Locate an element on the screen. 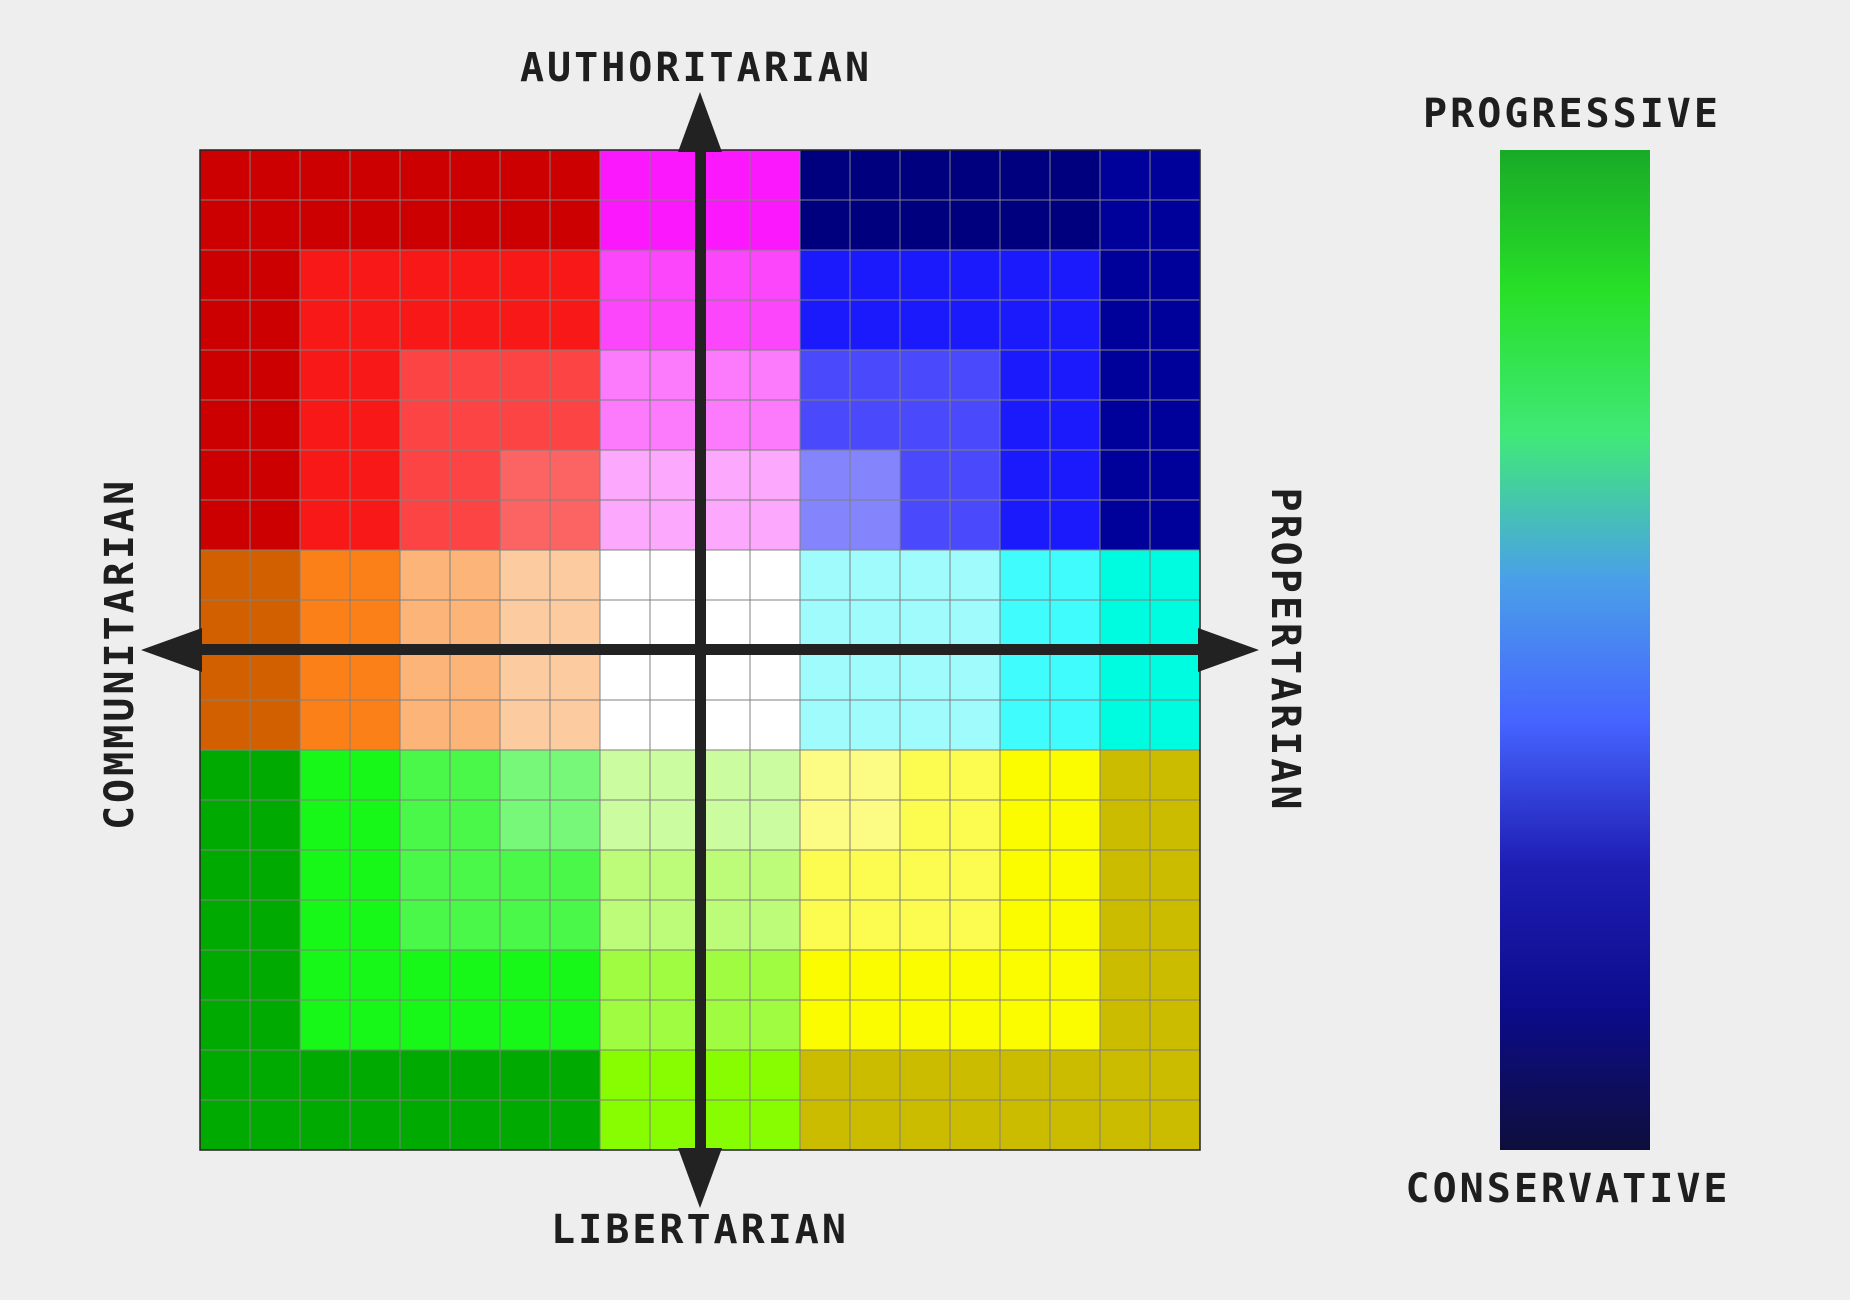  scale-label-conservative: CONSERVATIVE is located at coordinates (1568, 1189).